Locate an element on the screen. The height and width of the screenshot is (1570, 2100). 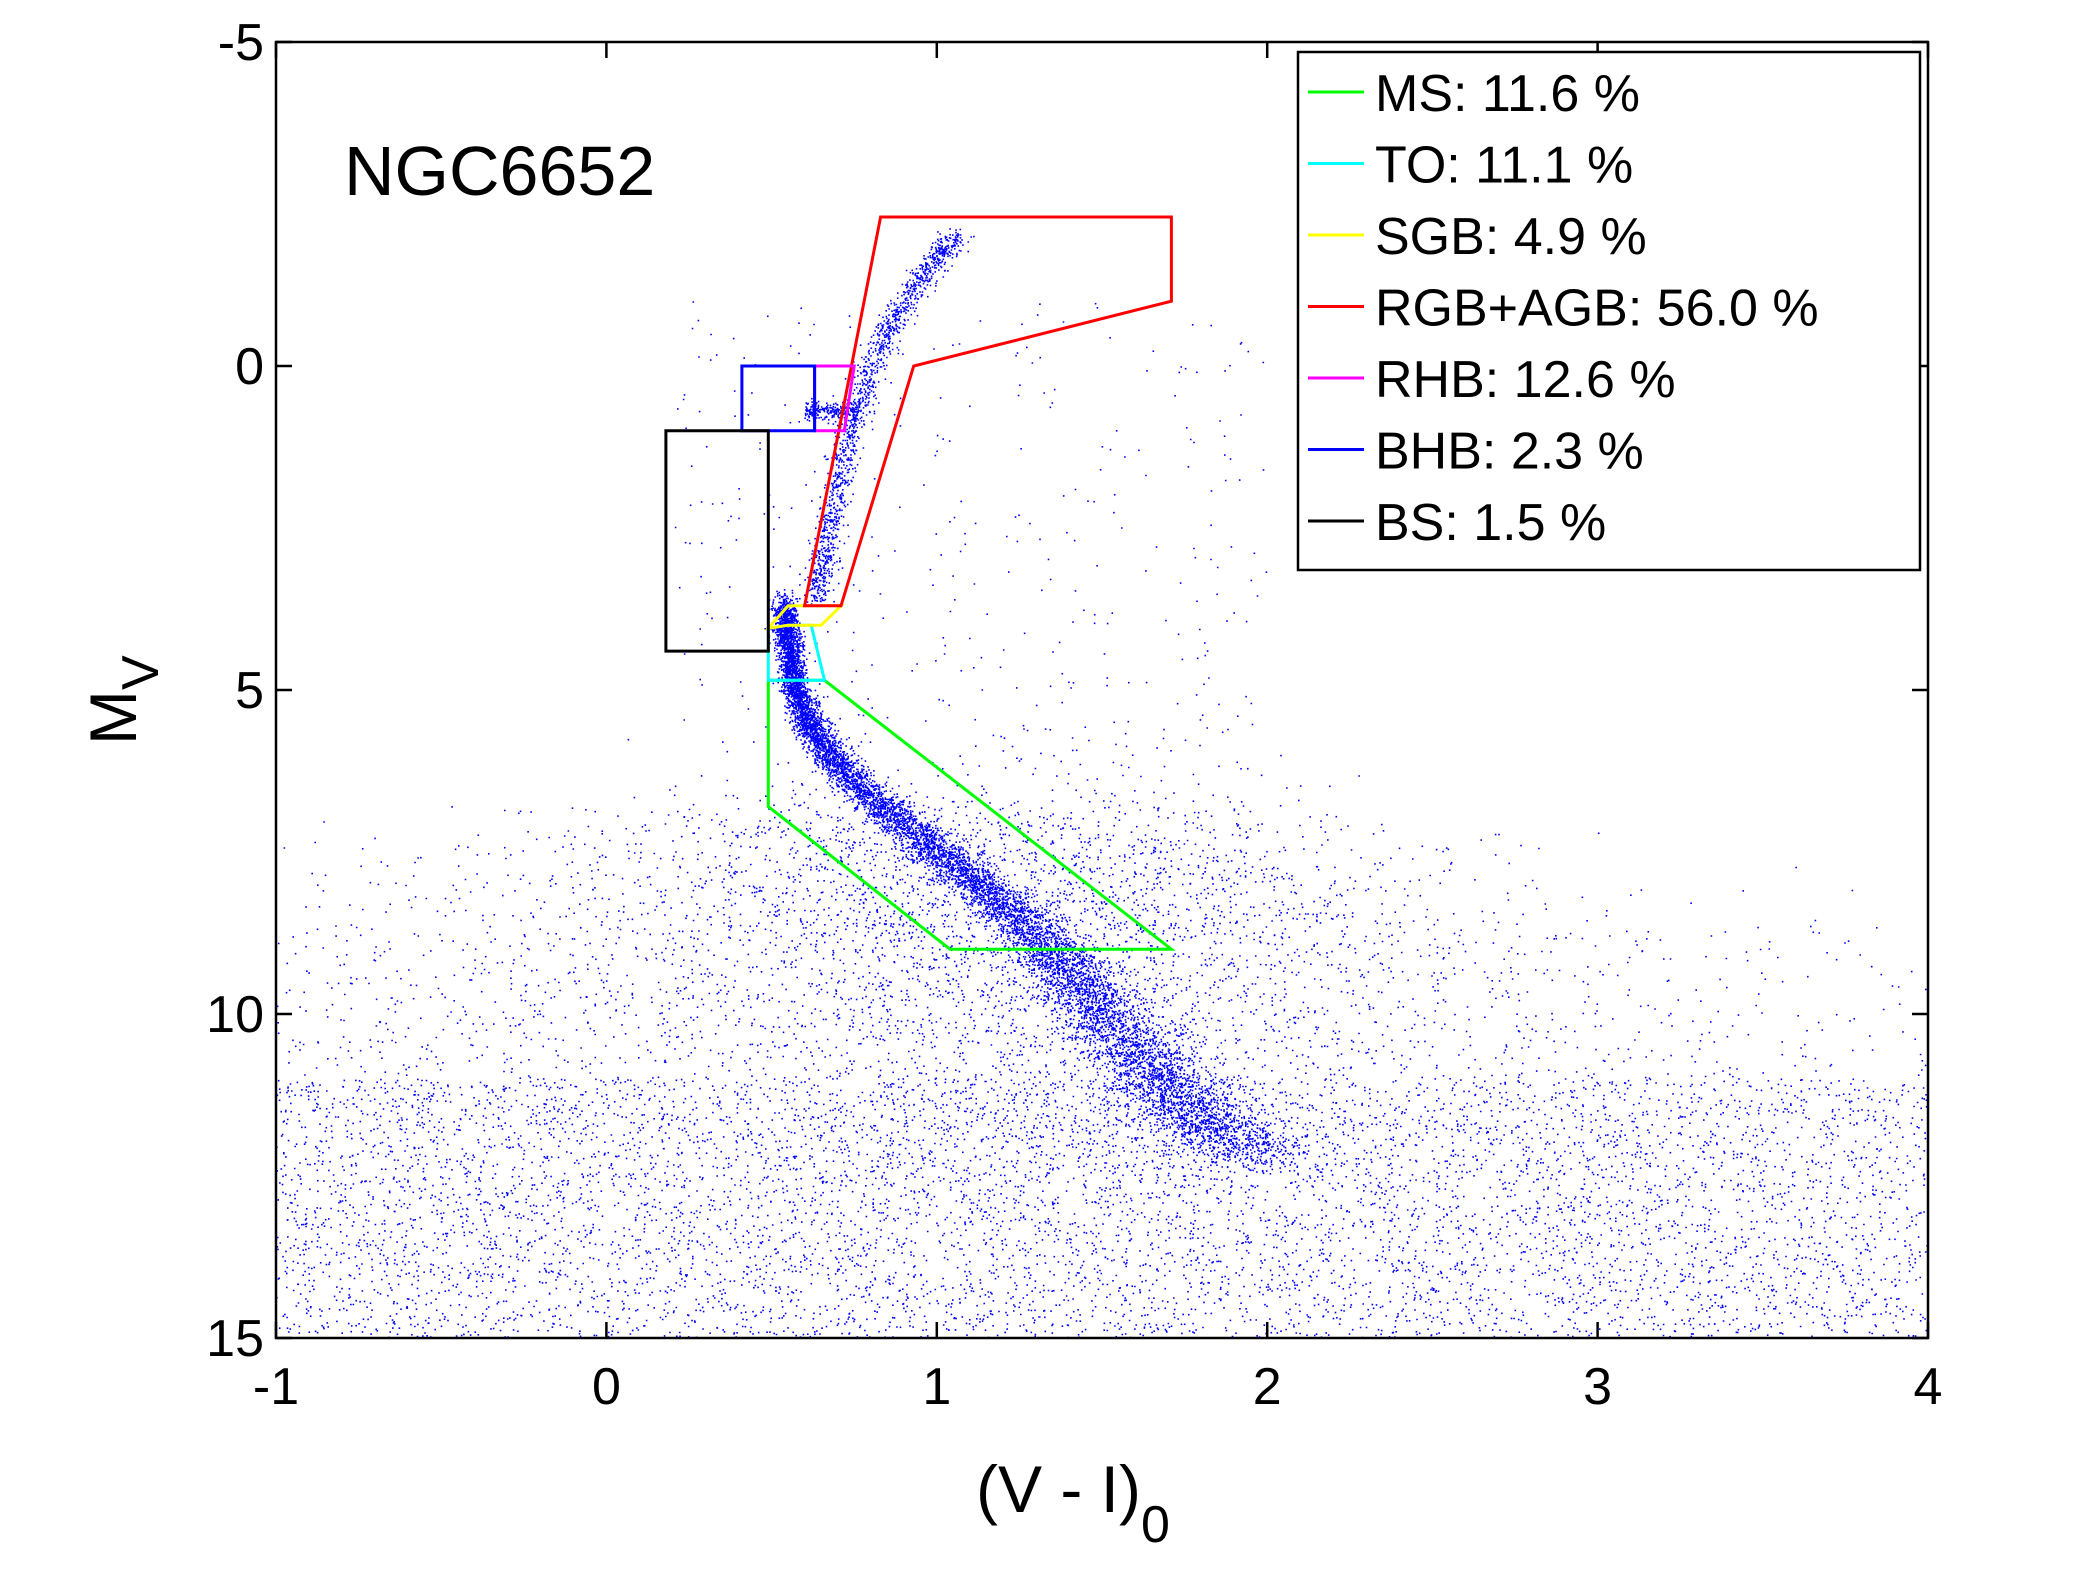
x-tick-label: 3 is located at coordinates (1597, 1387).